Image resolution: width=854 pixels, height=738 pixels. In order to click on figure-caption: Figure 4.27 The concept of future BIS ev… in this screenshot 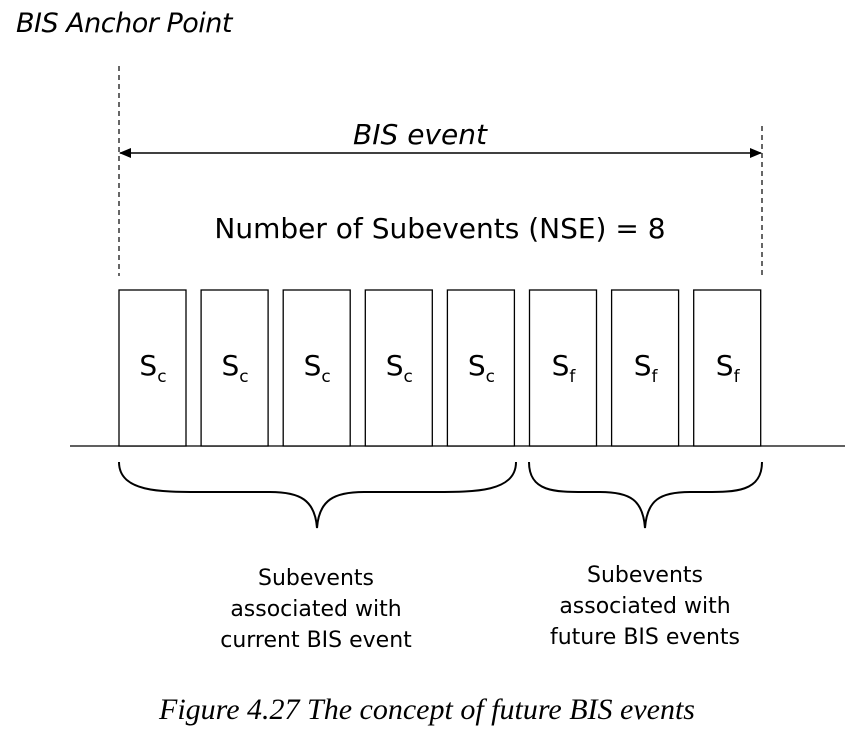, I will do `click(427, 709)`.